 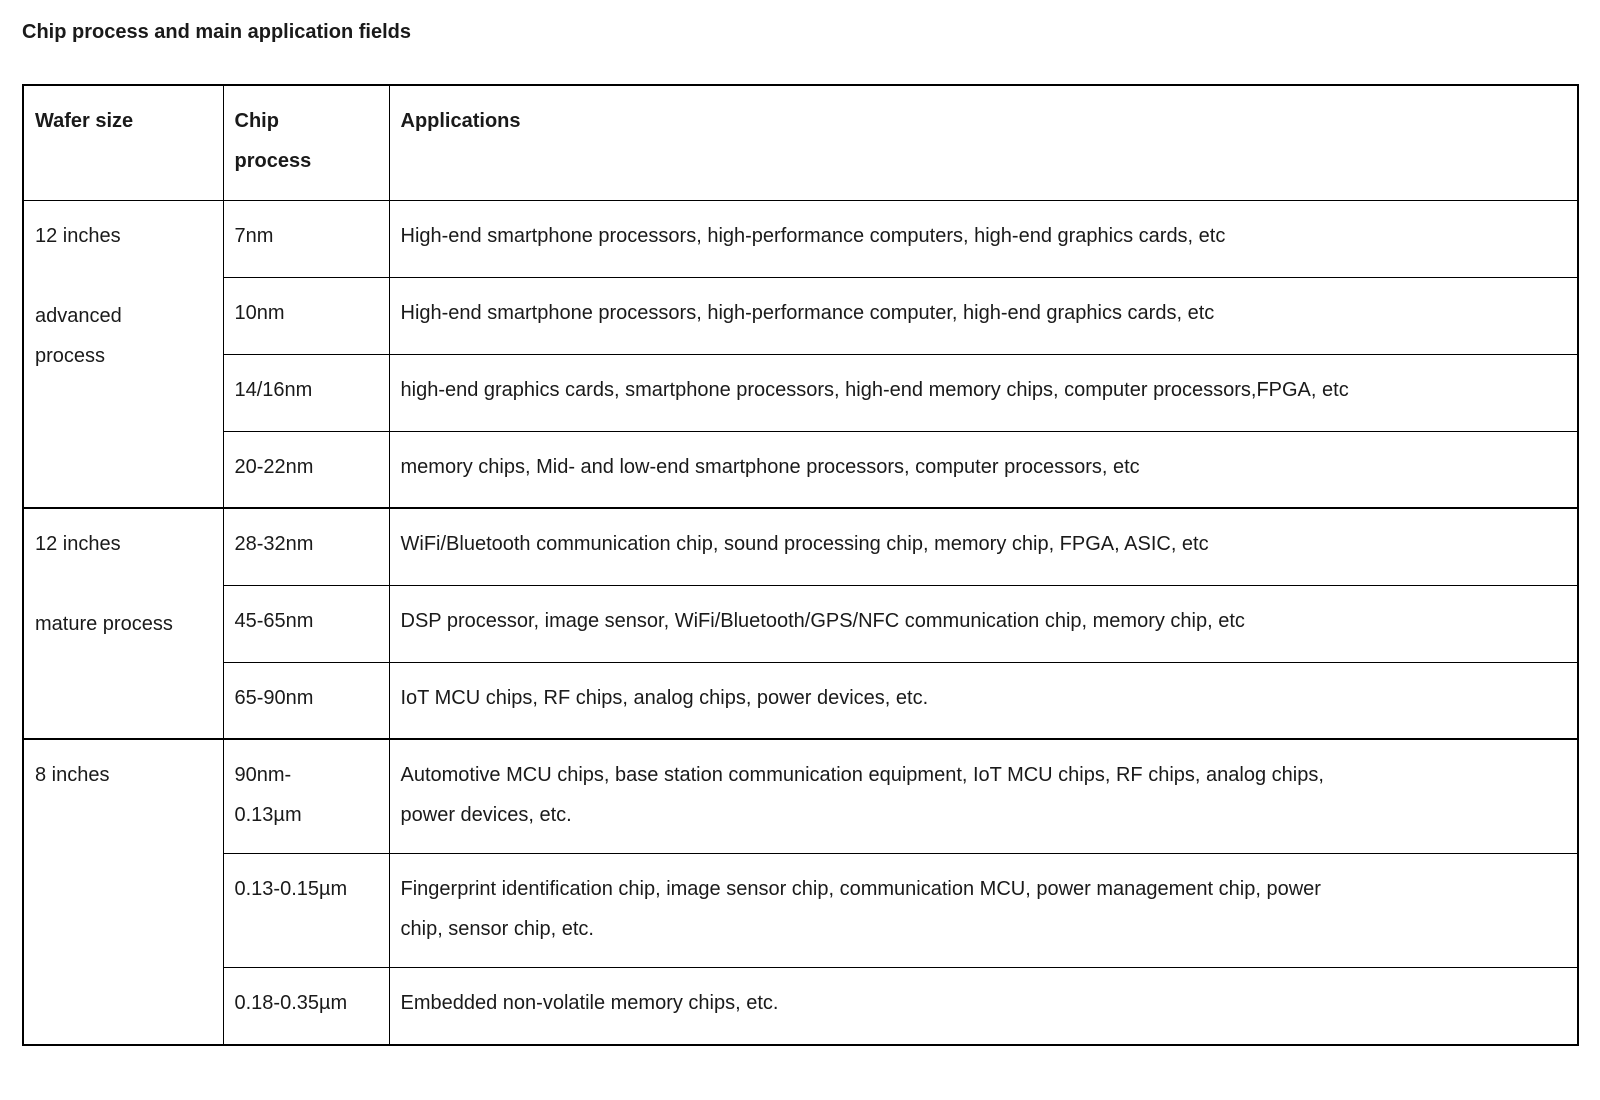 What do you see at coordinates (306, 315) in the screenshot?
I see `chip-process-cell: 10nm` at bounding box center [306, 315].